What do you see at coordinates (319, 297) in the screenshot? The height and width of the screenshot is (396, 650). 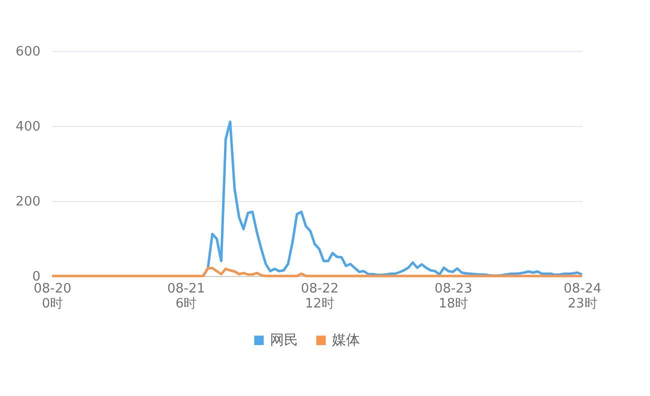 I see `x-tick-label: 08-22 12时` at bounding box center [319, 297].